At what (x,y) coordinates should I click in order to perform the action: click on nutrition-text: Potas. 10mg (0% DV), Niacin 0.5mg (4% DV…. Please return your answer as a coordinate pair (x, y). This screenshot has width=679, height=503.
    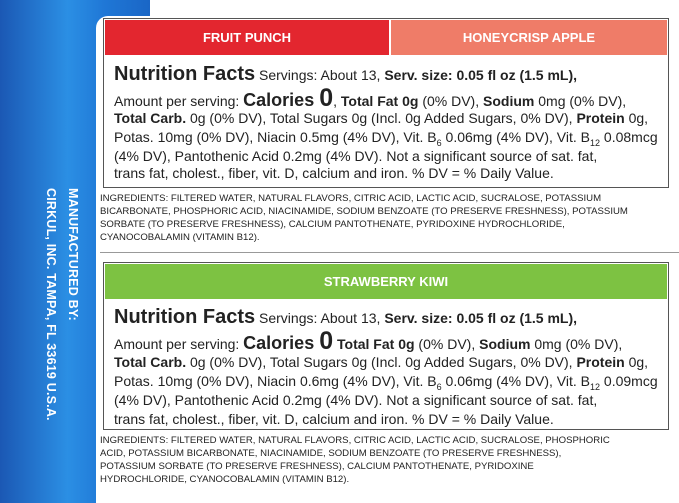
    Looking at the image, I should click on (275, 137).